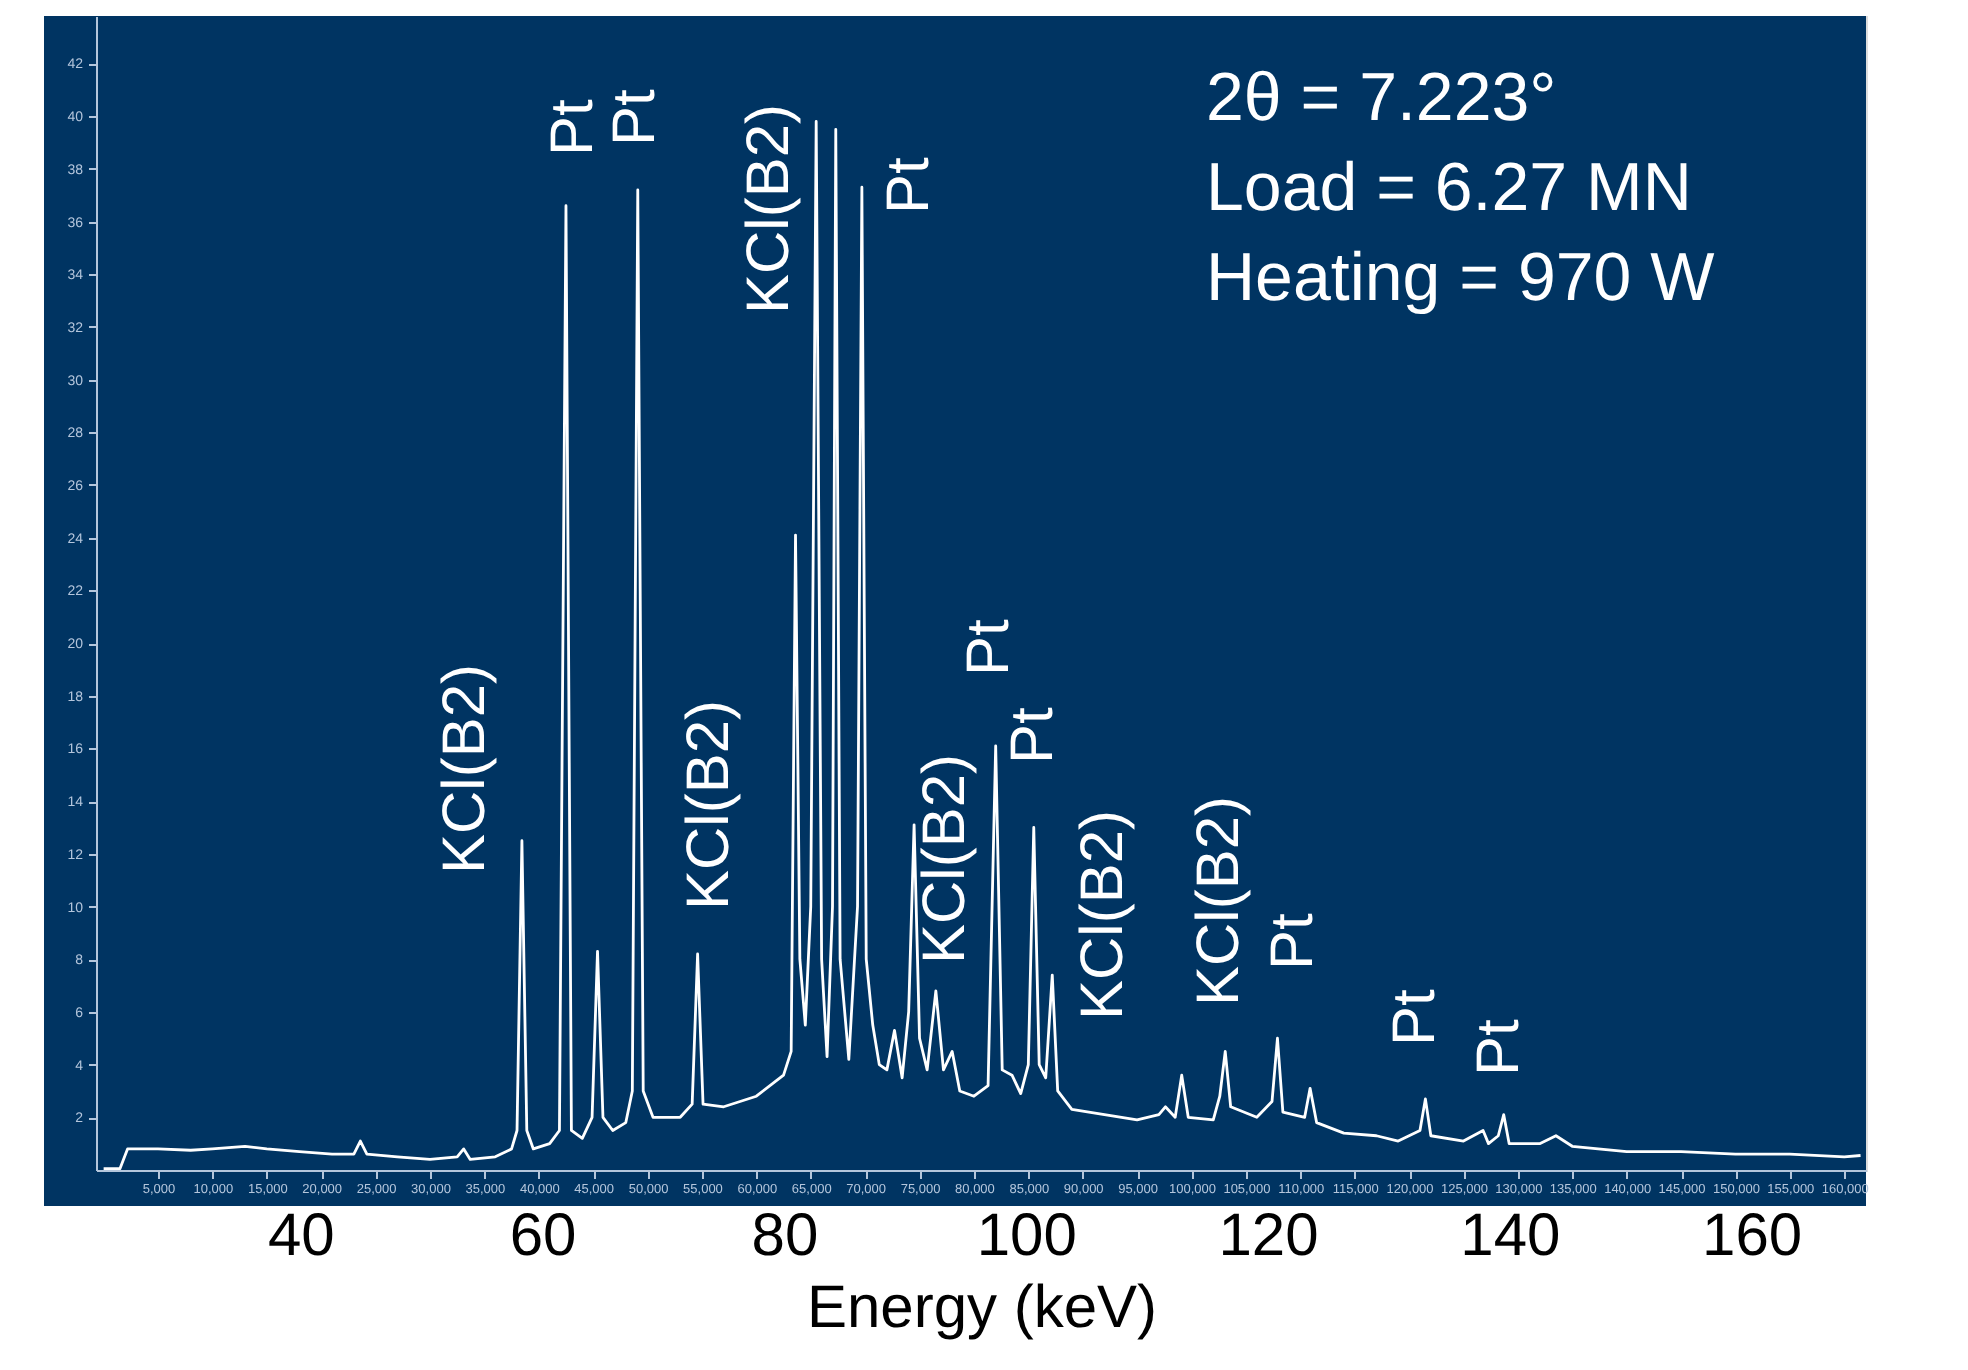 This screenshot has height=1370, width=1968. I want to click on x2-tick-label: 140, so click(1510, 1236).